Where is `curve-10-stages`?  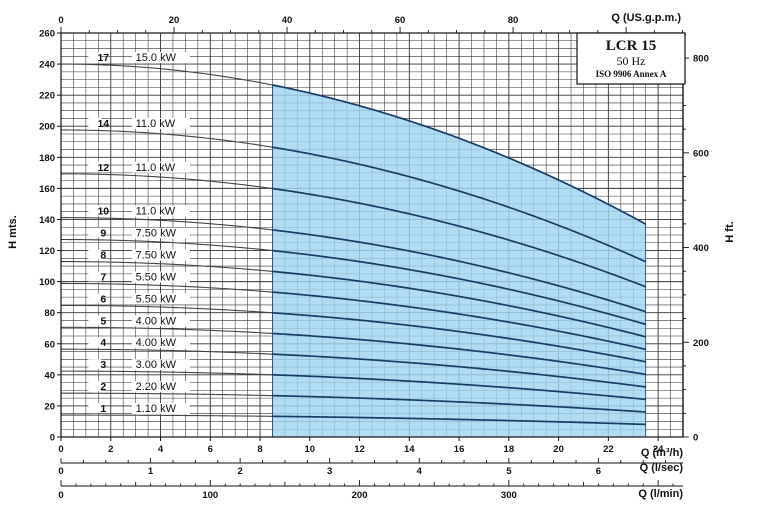
curve-10-stages is located at coordinates (459, 271).